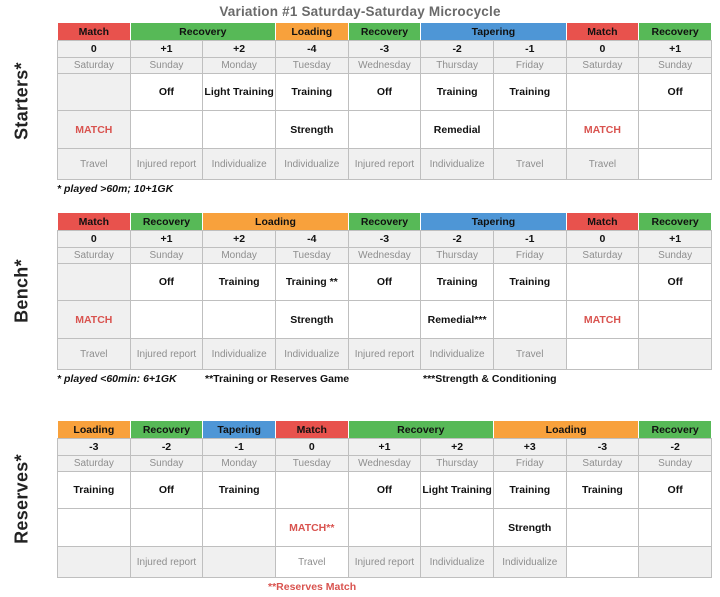  I want to click on bench-day-c8: Sunday, so click(675, 255).